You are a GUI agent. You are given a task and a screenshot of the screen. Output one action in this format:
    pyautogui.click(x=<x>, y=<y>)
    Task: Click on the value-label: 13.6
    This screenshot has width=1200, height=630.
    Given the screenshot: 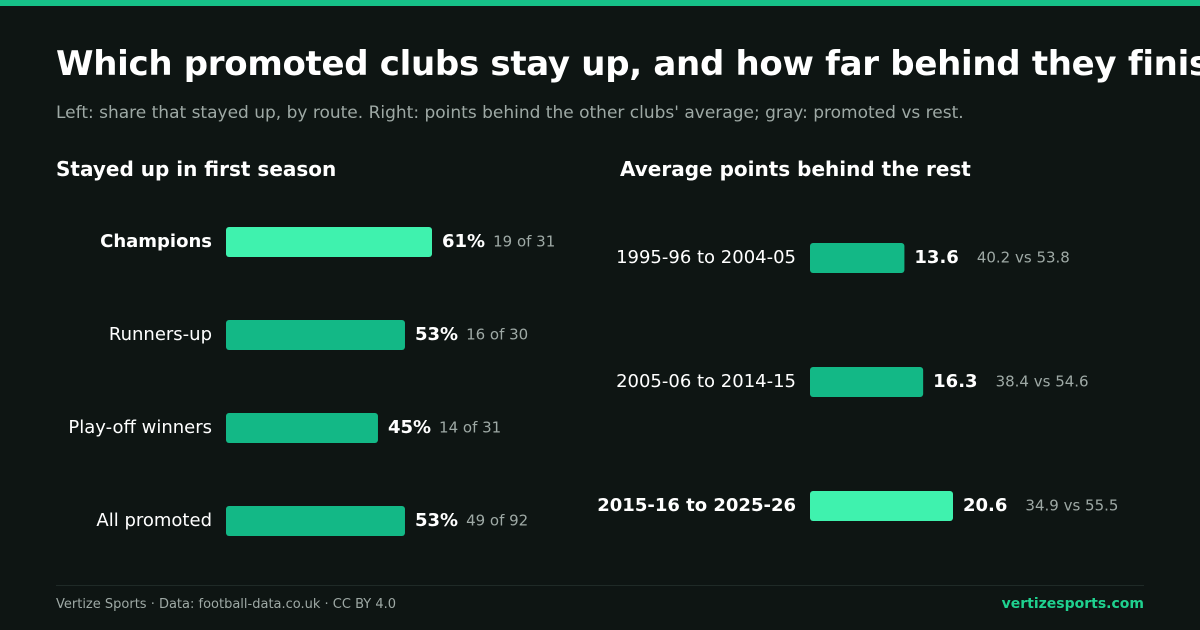 What is the action you would take?
    pyautogui.click(x=936, y=257)
    